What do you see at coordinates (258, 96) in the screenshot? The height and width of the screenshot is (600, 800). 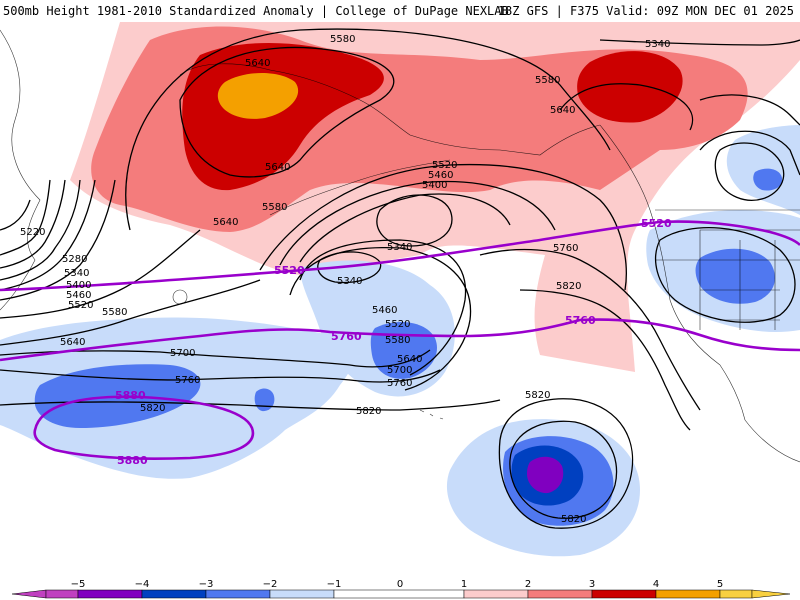 I see `anomaly-pos4-region` at bounding box center [258, 96].